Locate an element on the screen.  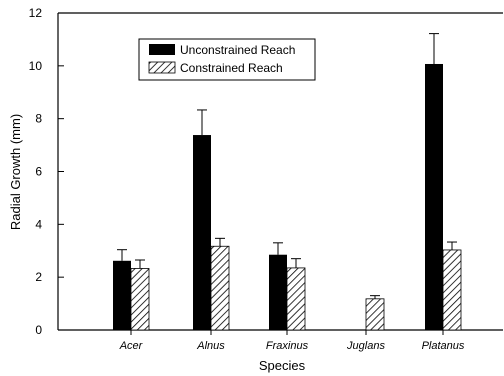
legend-swatch-unconstrained is located at coordinates (162, 49).